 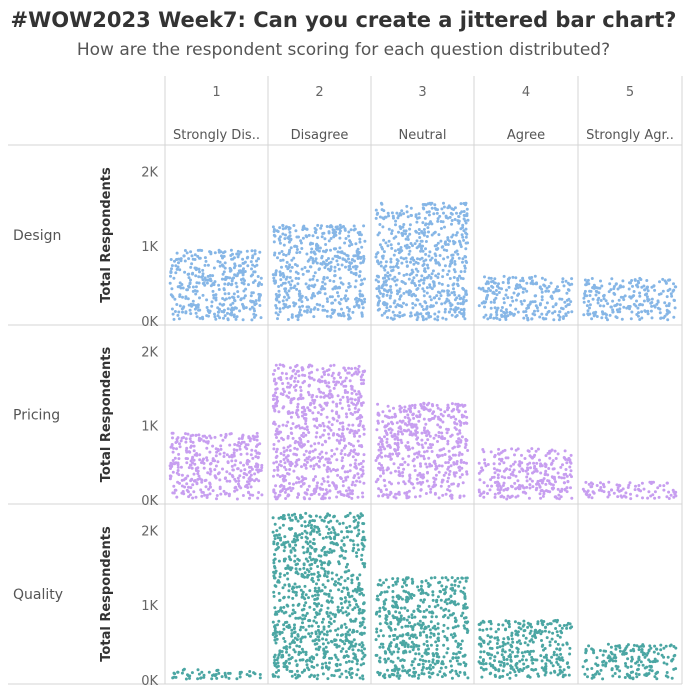 What do you see at coordinates (216, 135) in the screenshot?
I see `column-label: Strongly Dis..` at bounding box center [216, 135].